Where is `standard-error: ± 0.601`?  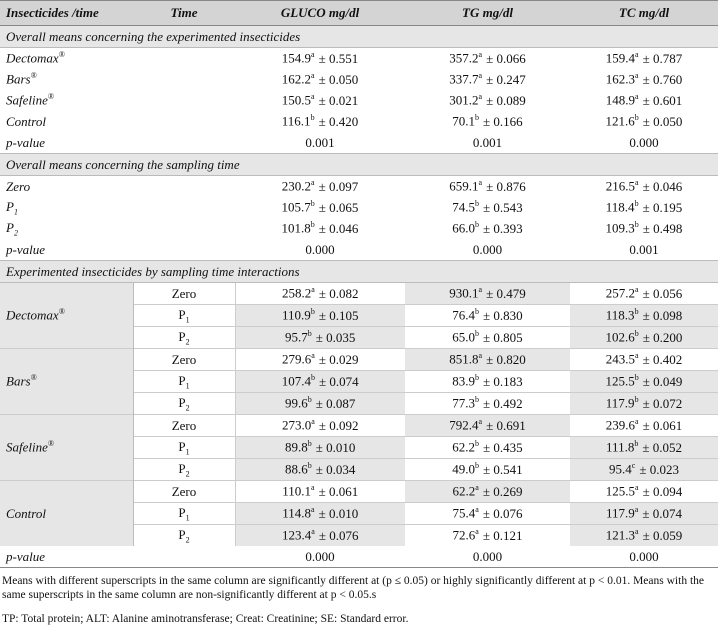 standard-error: ± 0.601 is located at coordinates (662, 100).